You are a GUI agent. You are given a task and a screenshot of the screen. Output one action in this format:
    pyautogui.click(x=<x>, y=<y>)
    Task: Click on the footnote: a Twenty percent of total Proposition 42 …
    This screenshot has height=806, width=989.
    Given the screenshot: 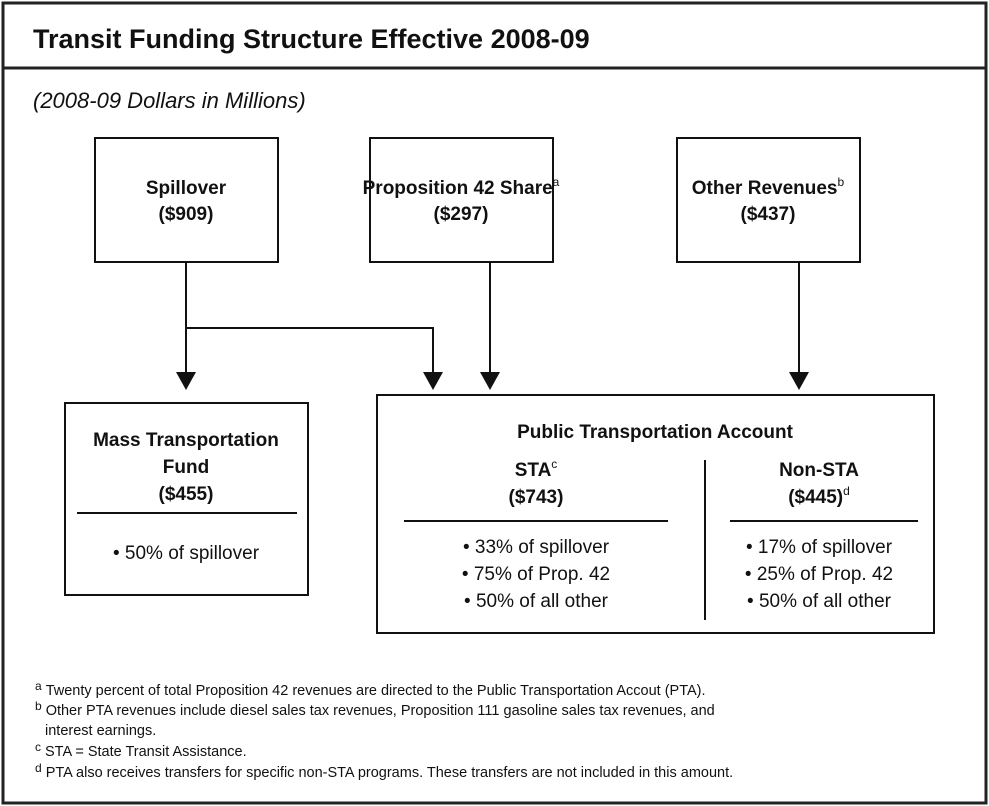 What is the action you would take?
    pyautogui.click(x=370, y=689)
    